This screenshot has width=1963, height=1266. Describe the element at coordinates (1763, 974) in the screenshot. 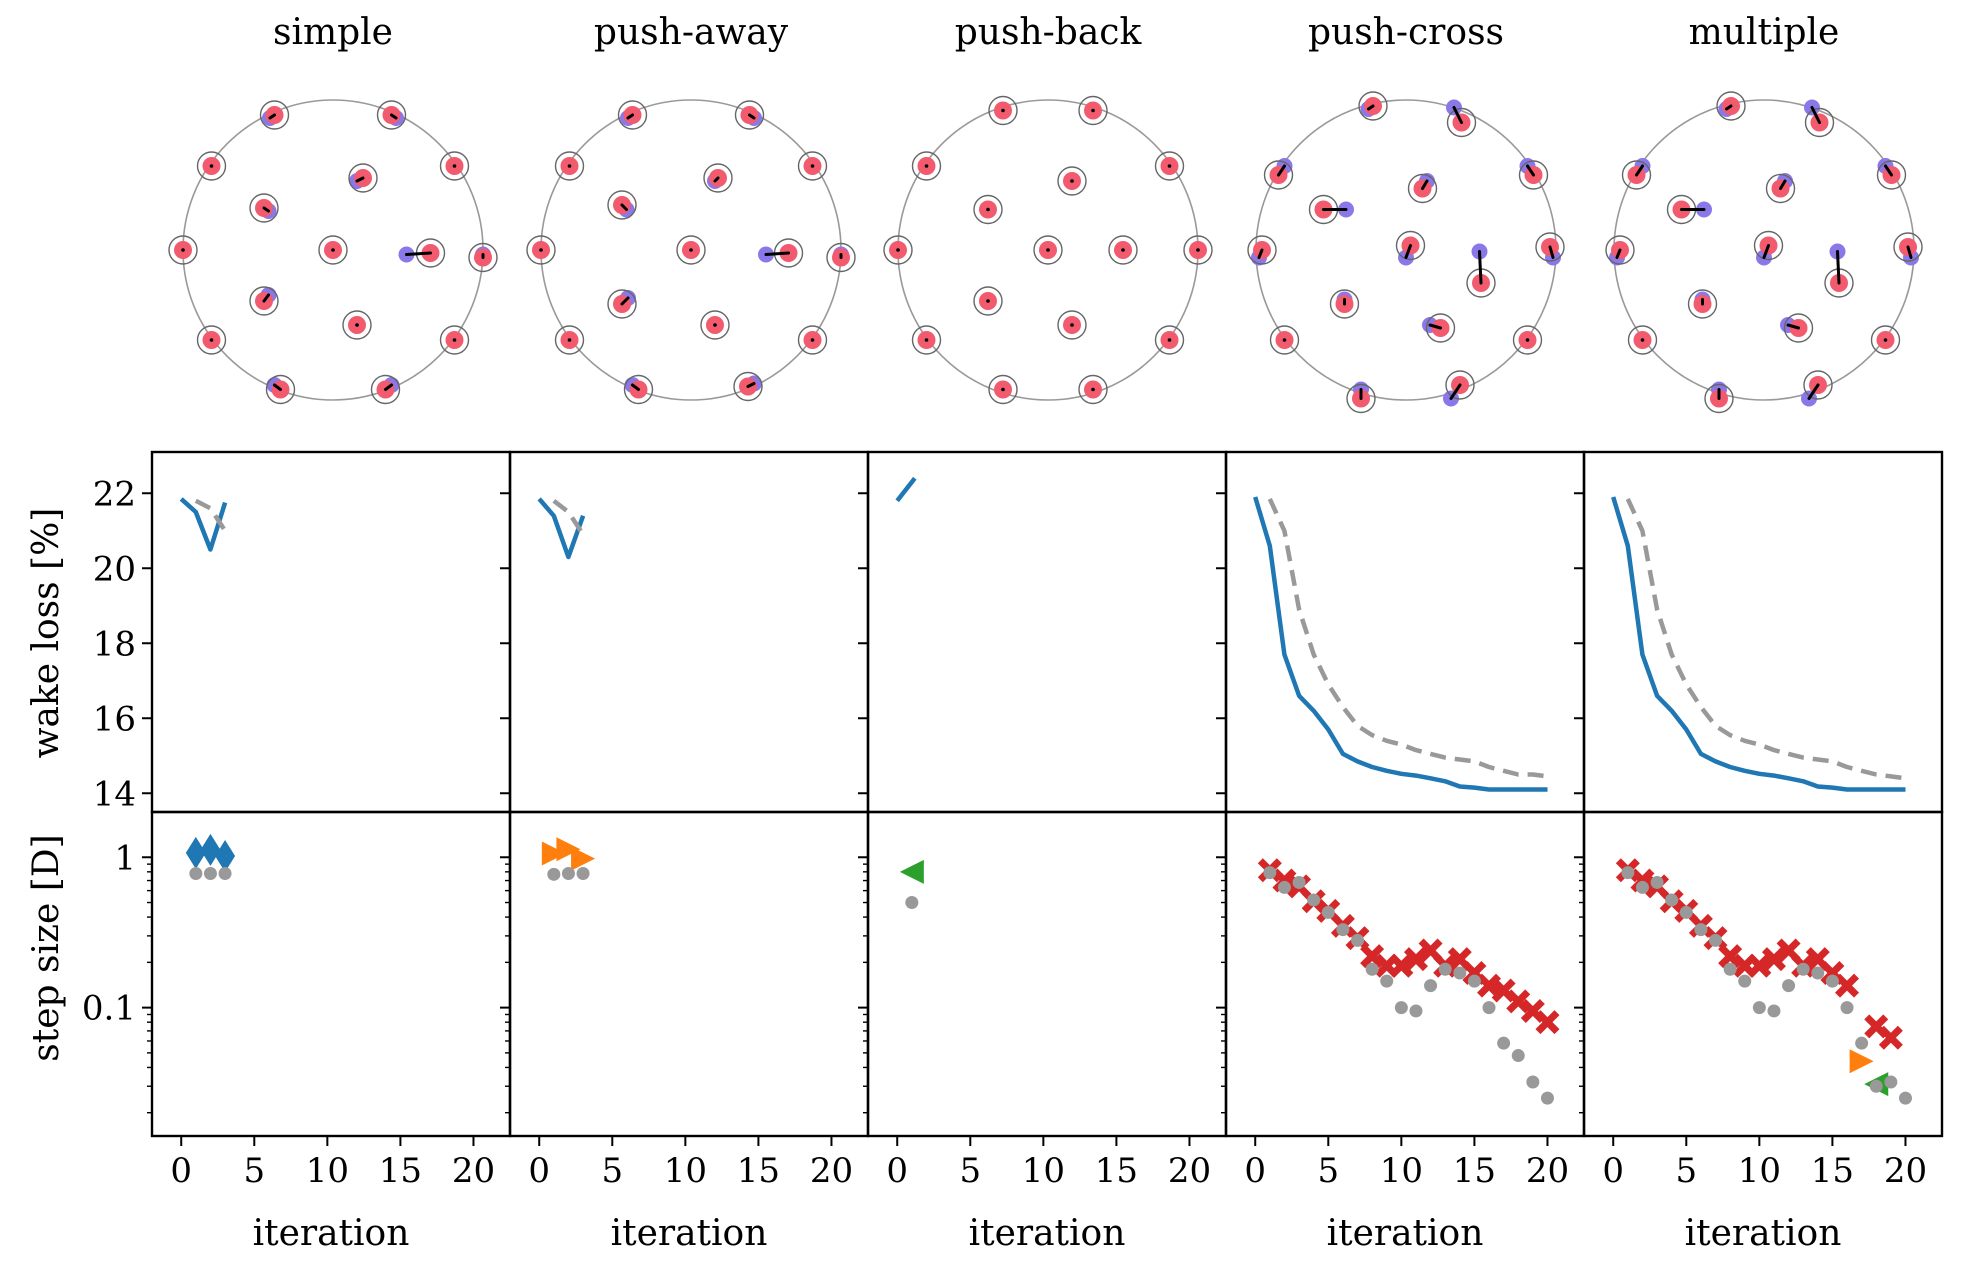

I see `step-size-axes-multiple` at that location.